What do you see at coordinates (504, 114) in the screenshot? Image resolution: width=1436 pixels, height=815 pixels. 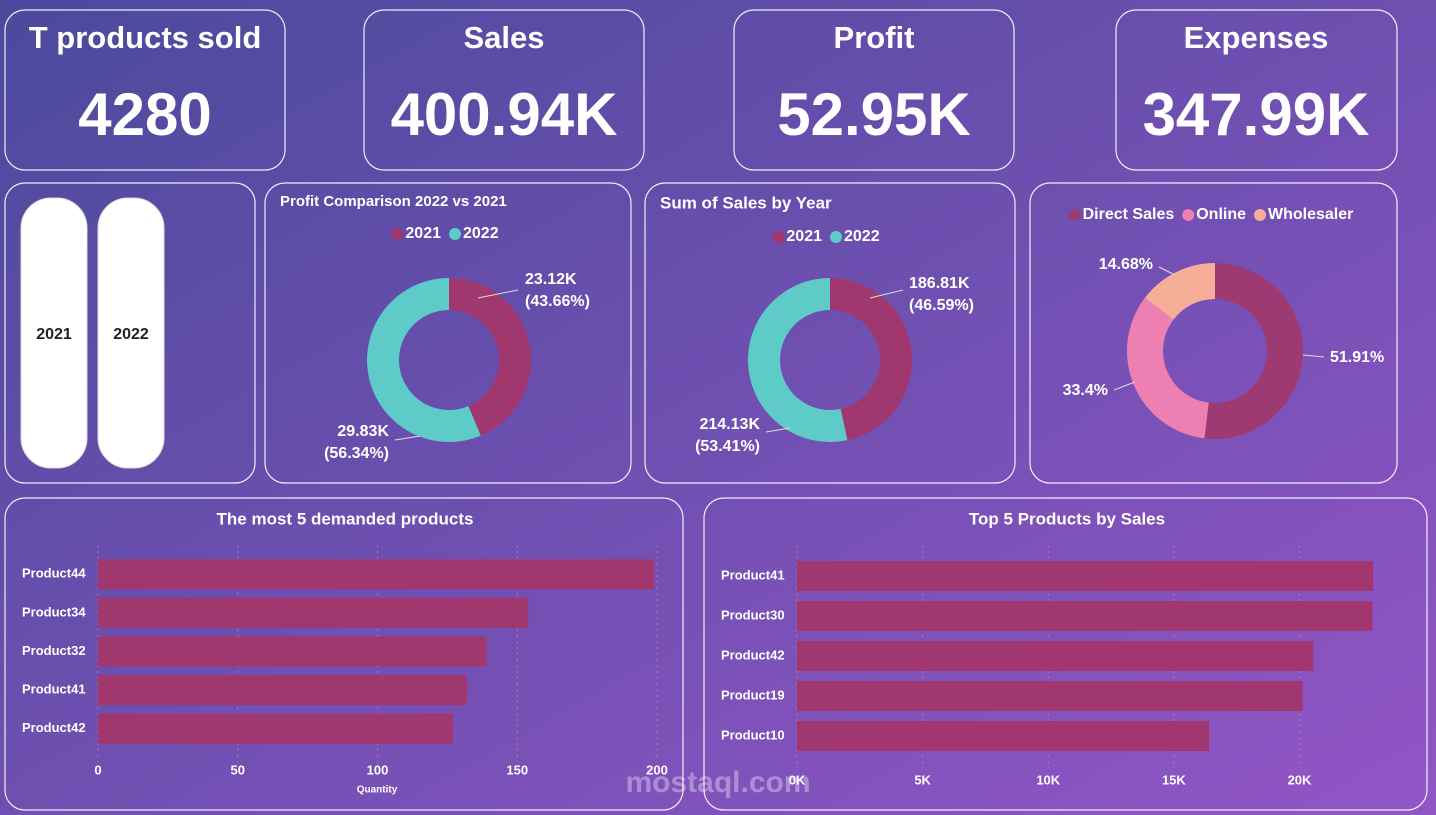 I see `kpi-value: 400.94K` at bounding box center [504, 114].